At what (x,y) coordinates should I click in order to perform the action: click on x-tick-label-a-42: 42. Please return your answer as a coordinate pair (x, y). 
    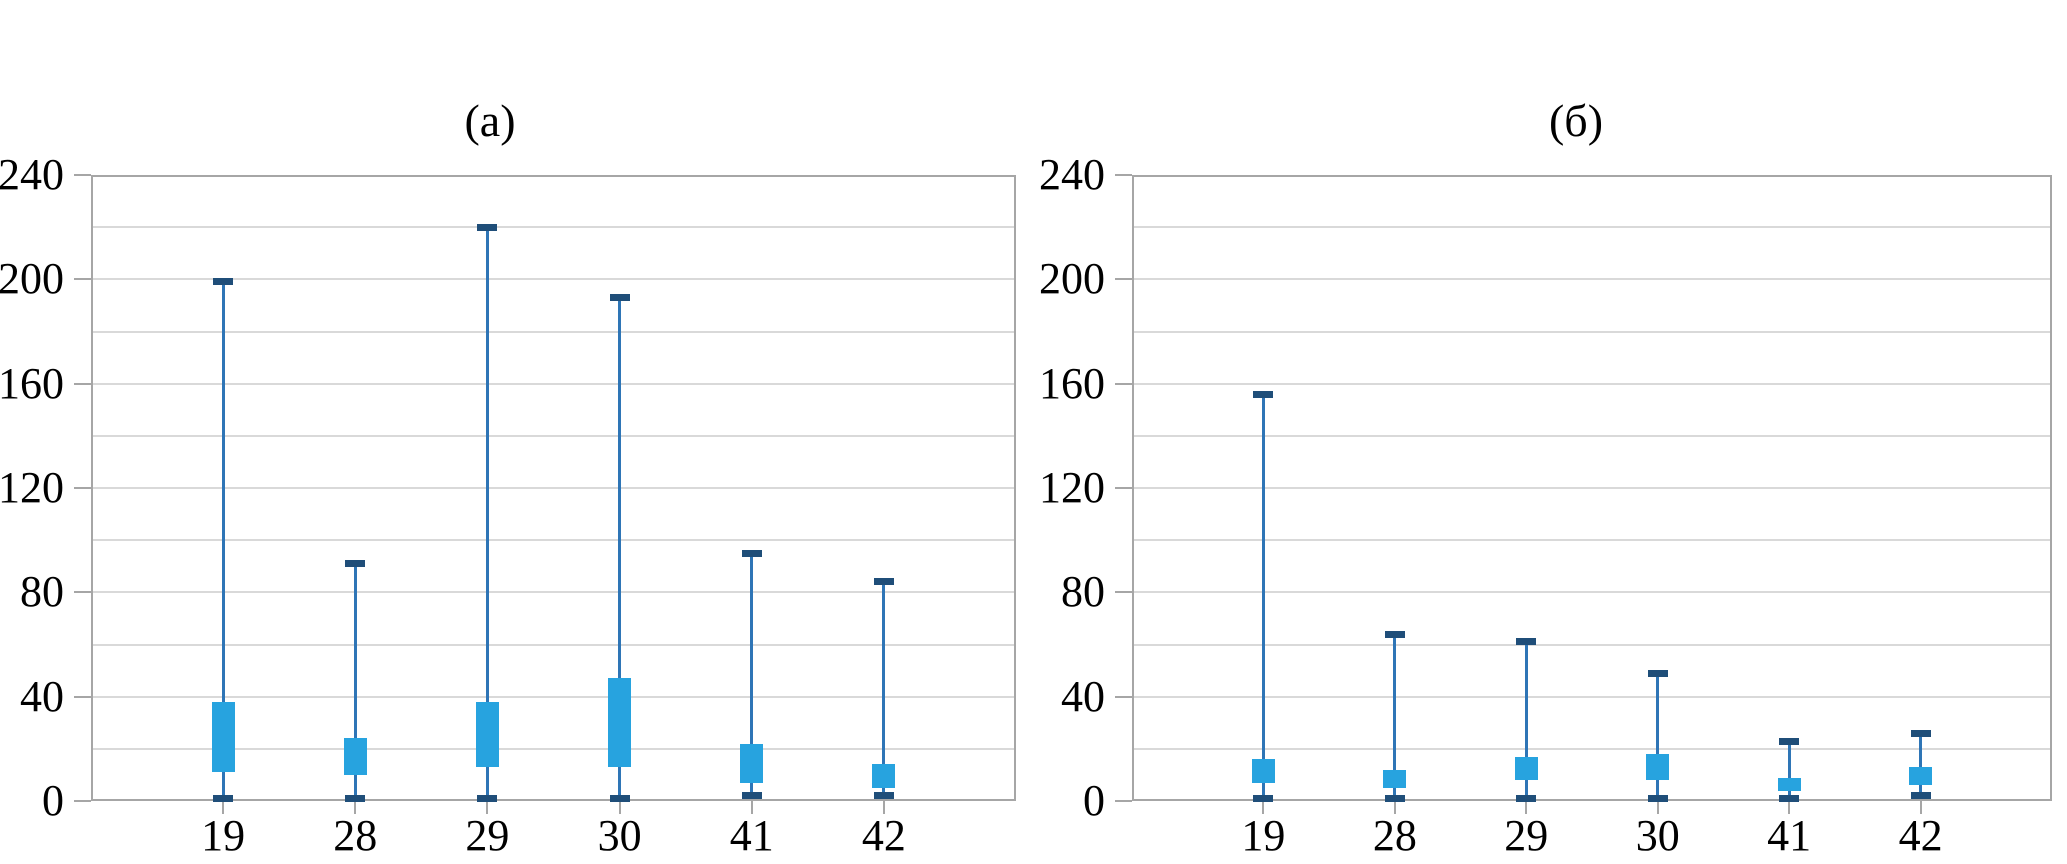
    Looking at the image, I should click on (883, 835).